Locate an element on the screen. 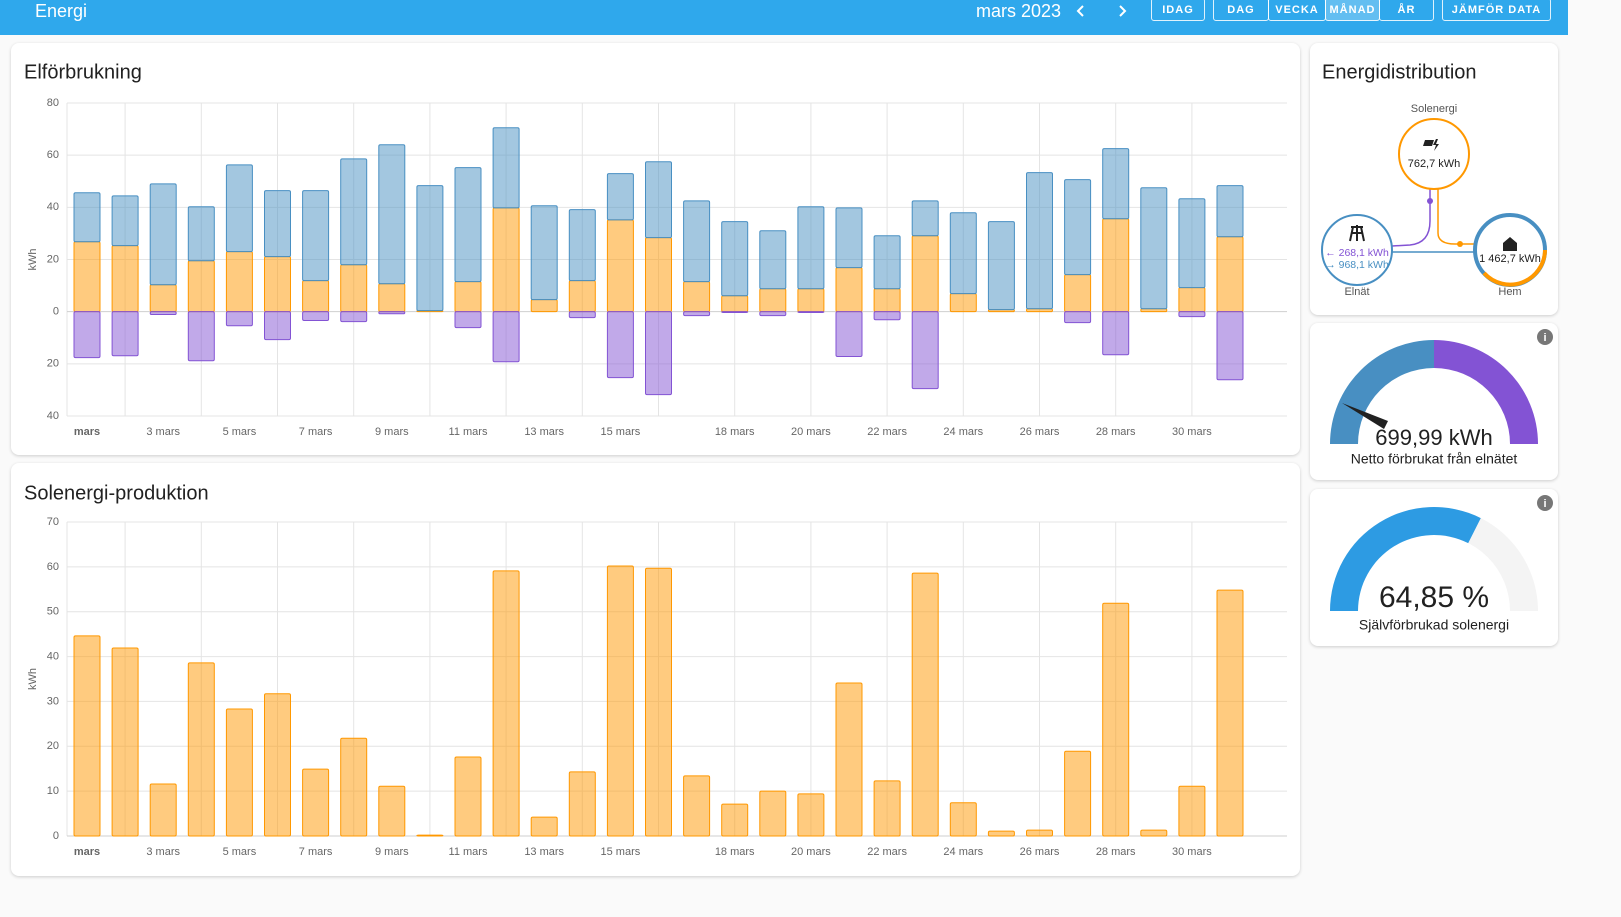 The width and height of the screenshot is (1621, 917). button-active: MÅNAD is located at coordinates (1352, 10).